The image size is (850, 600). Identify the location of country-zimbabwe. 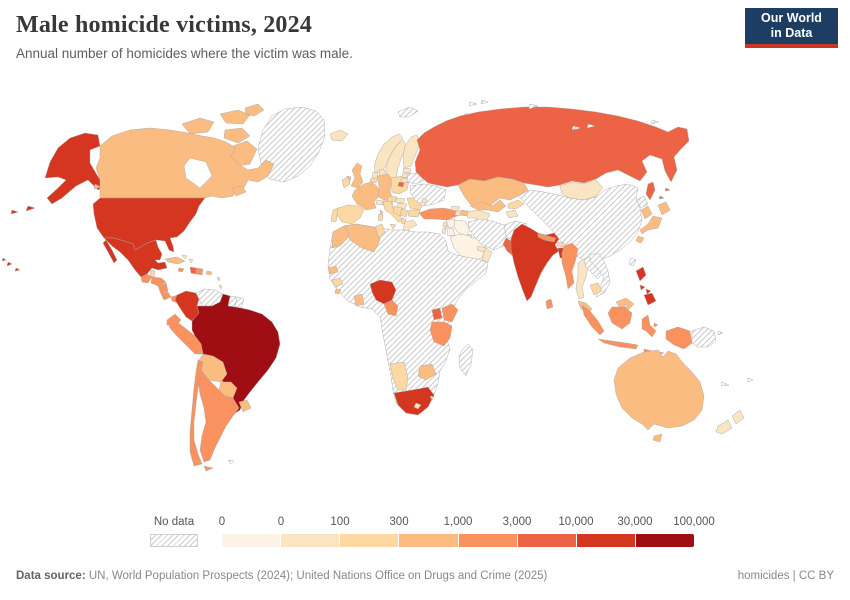
(427, 372).